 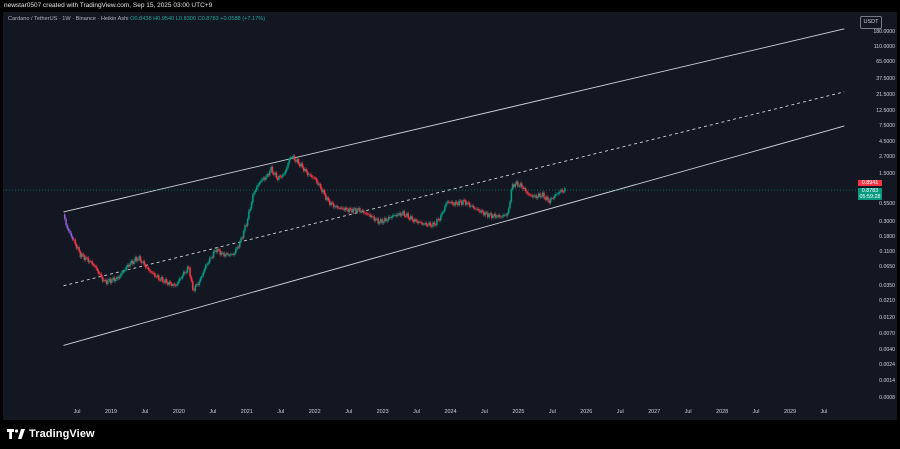 I want to click on time-tick-label: 2029, so click(x=790, y=412).